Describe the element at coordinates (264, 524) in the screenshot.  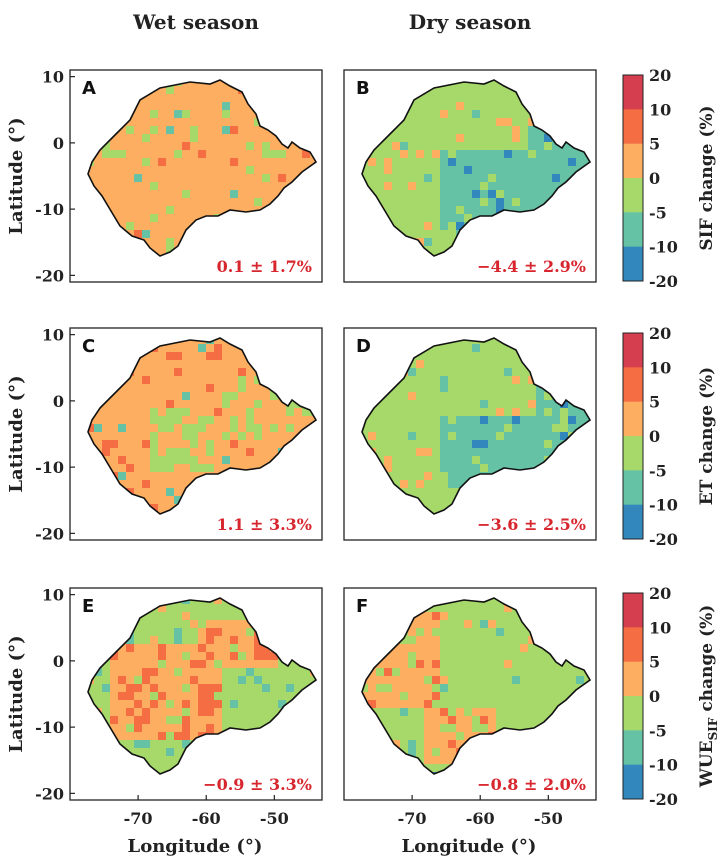
I see `panel-stat: 1.1 ± 3.3%` at that location.